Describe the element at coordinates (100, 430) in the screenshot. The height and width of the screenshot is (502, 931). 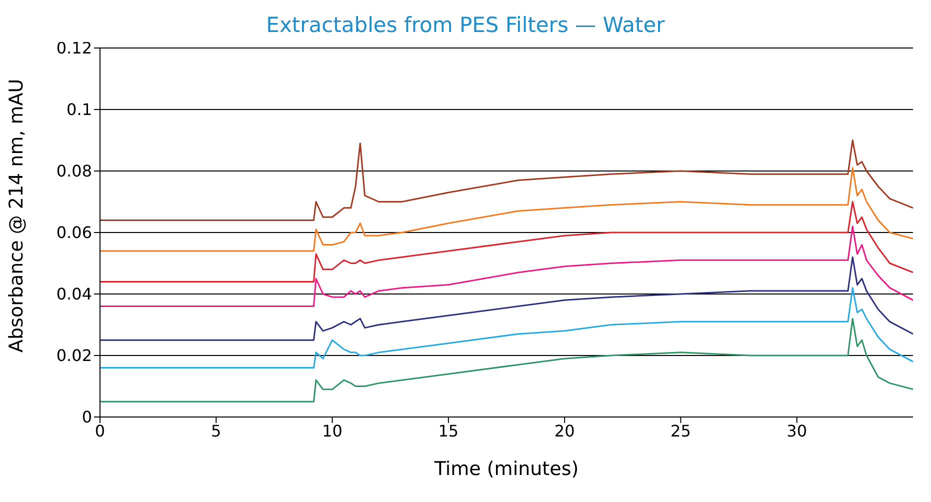
I see `x-tick-label: 0` at that location.